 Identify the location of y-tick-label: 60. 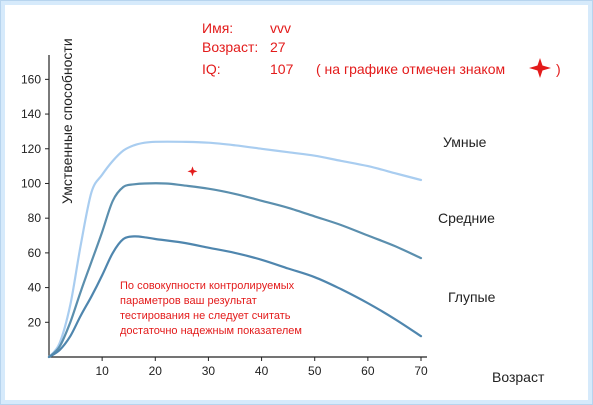
(35, 253).